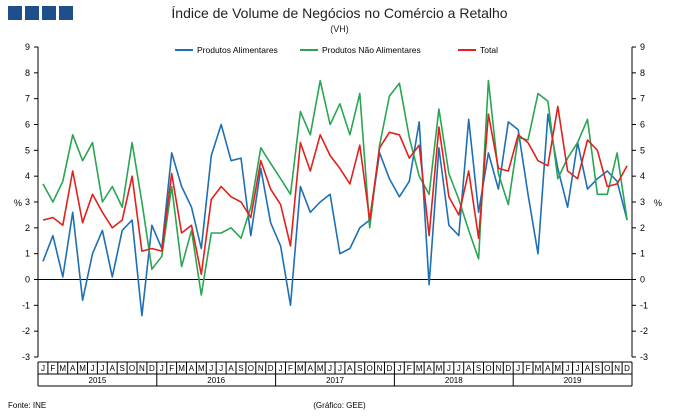 Image resolution: width=679 pixels, height=416 pixels. Describe the element at coordinates (642, 150) in the screenshot. I see `y-tick-label-right: 5` at that location.